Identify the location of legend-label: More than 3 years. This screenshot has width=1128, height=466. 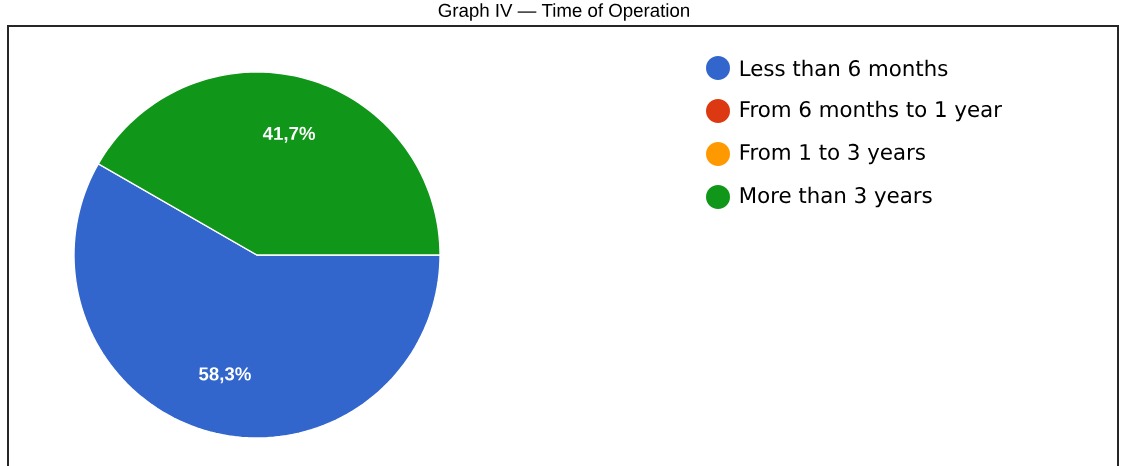
(836, 197).